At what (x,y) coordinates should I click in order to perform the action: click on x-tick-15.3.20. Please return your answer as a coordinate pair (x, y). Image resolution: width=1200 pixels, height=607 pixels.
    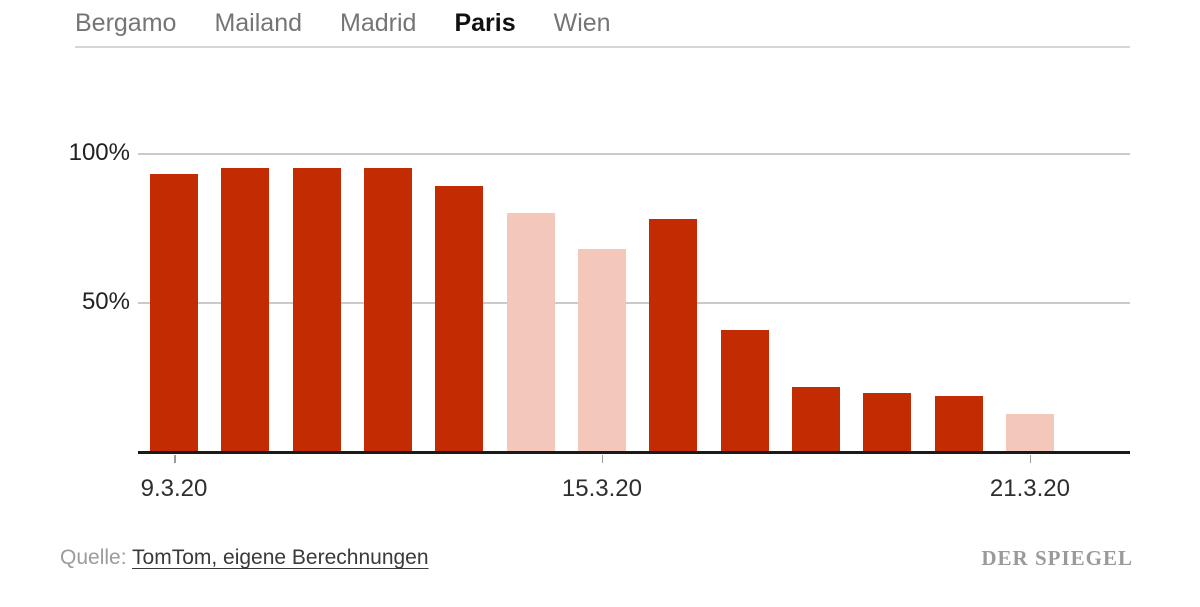
    Looking at the image, I should click on (602, 459).